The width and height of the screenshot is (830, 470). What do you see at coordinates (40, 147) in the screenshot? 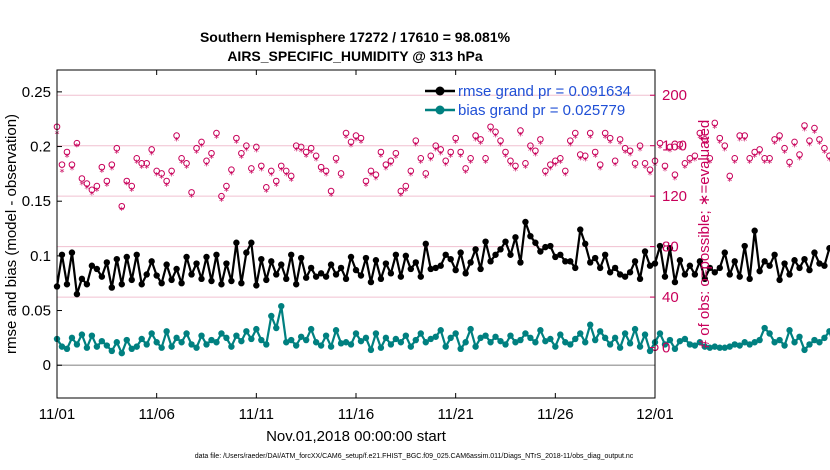
I see `y-tick-label: 0.2` at bounding box center [40, 147].